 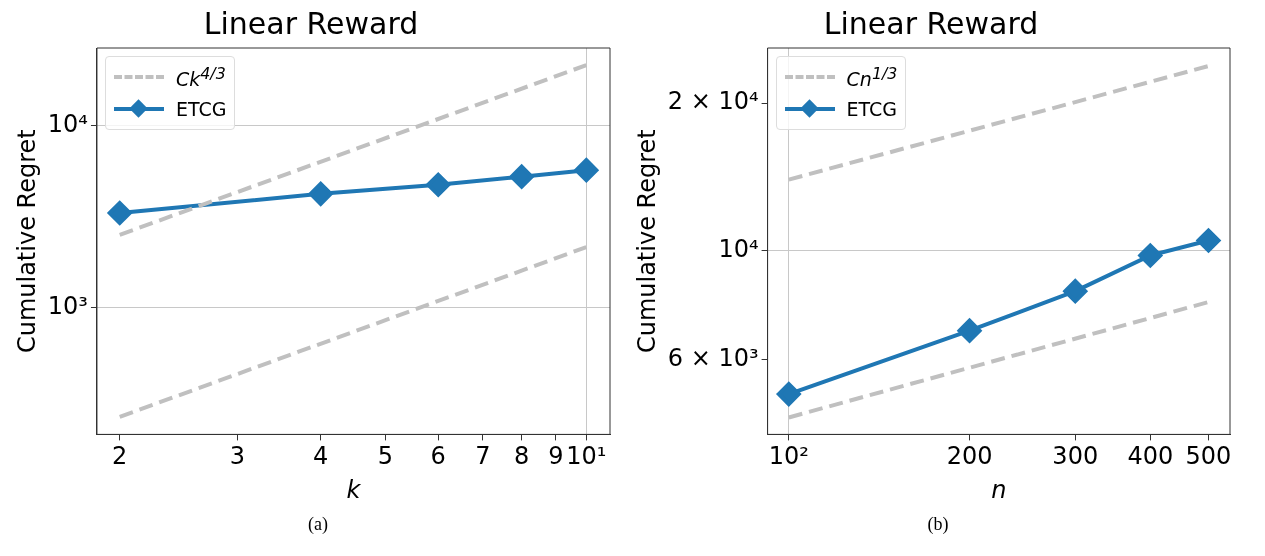 What do you see at coordinates (483, 456) in the screenshot?
I see `x-tick-label: 7` at bounding box center [483, 456].